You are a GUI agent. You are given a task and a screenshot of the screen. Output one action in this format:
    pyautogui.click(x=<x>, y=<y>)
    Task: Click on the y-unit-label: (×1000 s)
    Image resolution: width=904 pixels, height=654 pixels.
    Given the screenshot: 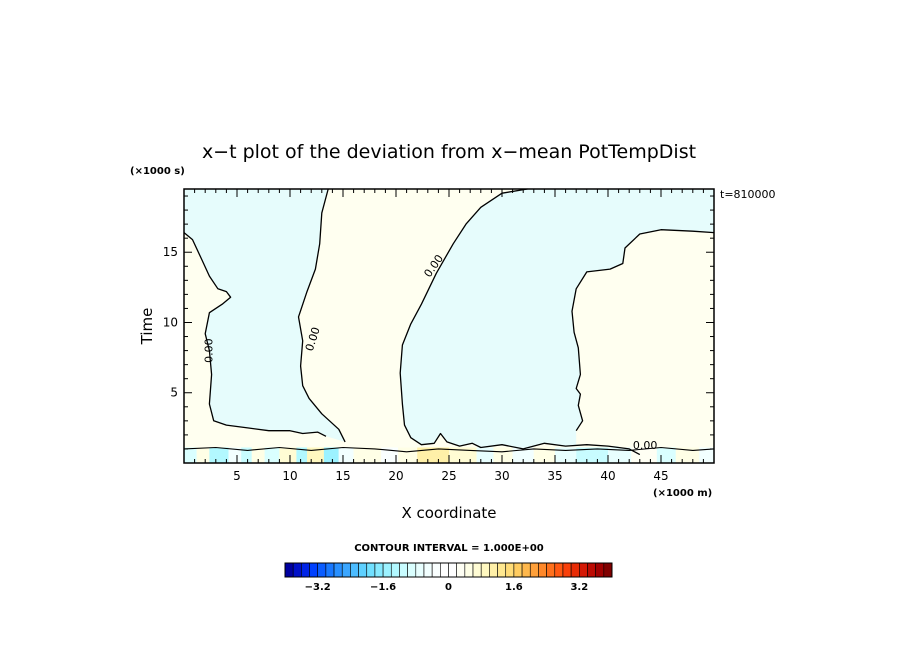 What is the action you would take?
    pyautogui.click(x=157, y=171)
    